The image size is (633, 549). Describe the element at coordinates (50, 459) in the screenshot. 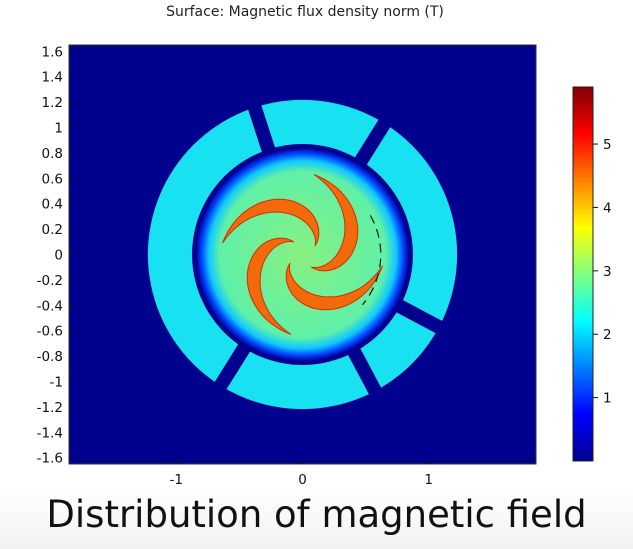

I see `y-tick-label: -1.6` at that location.